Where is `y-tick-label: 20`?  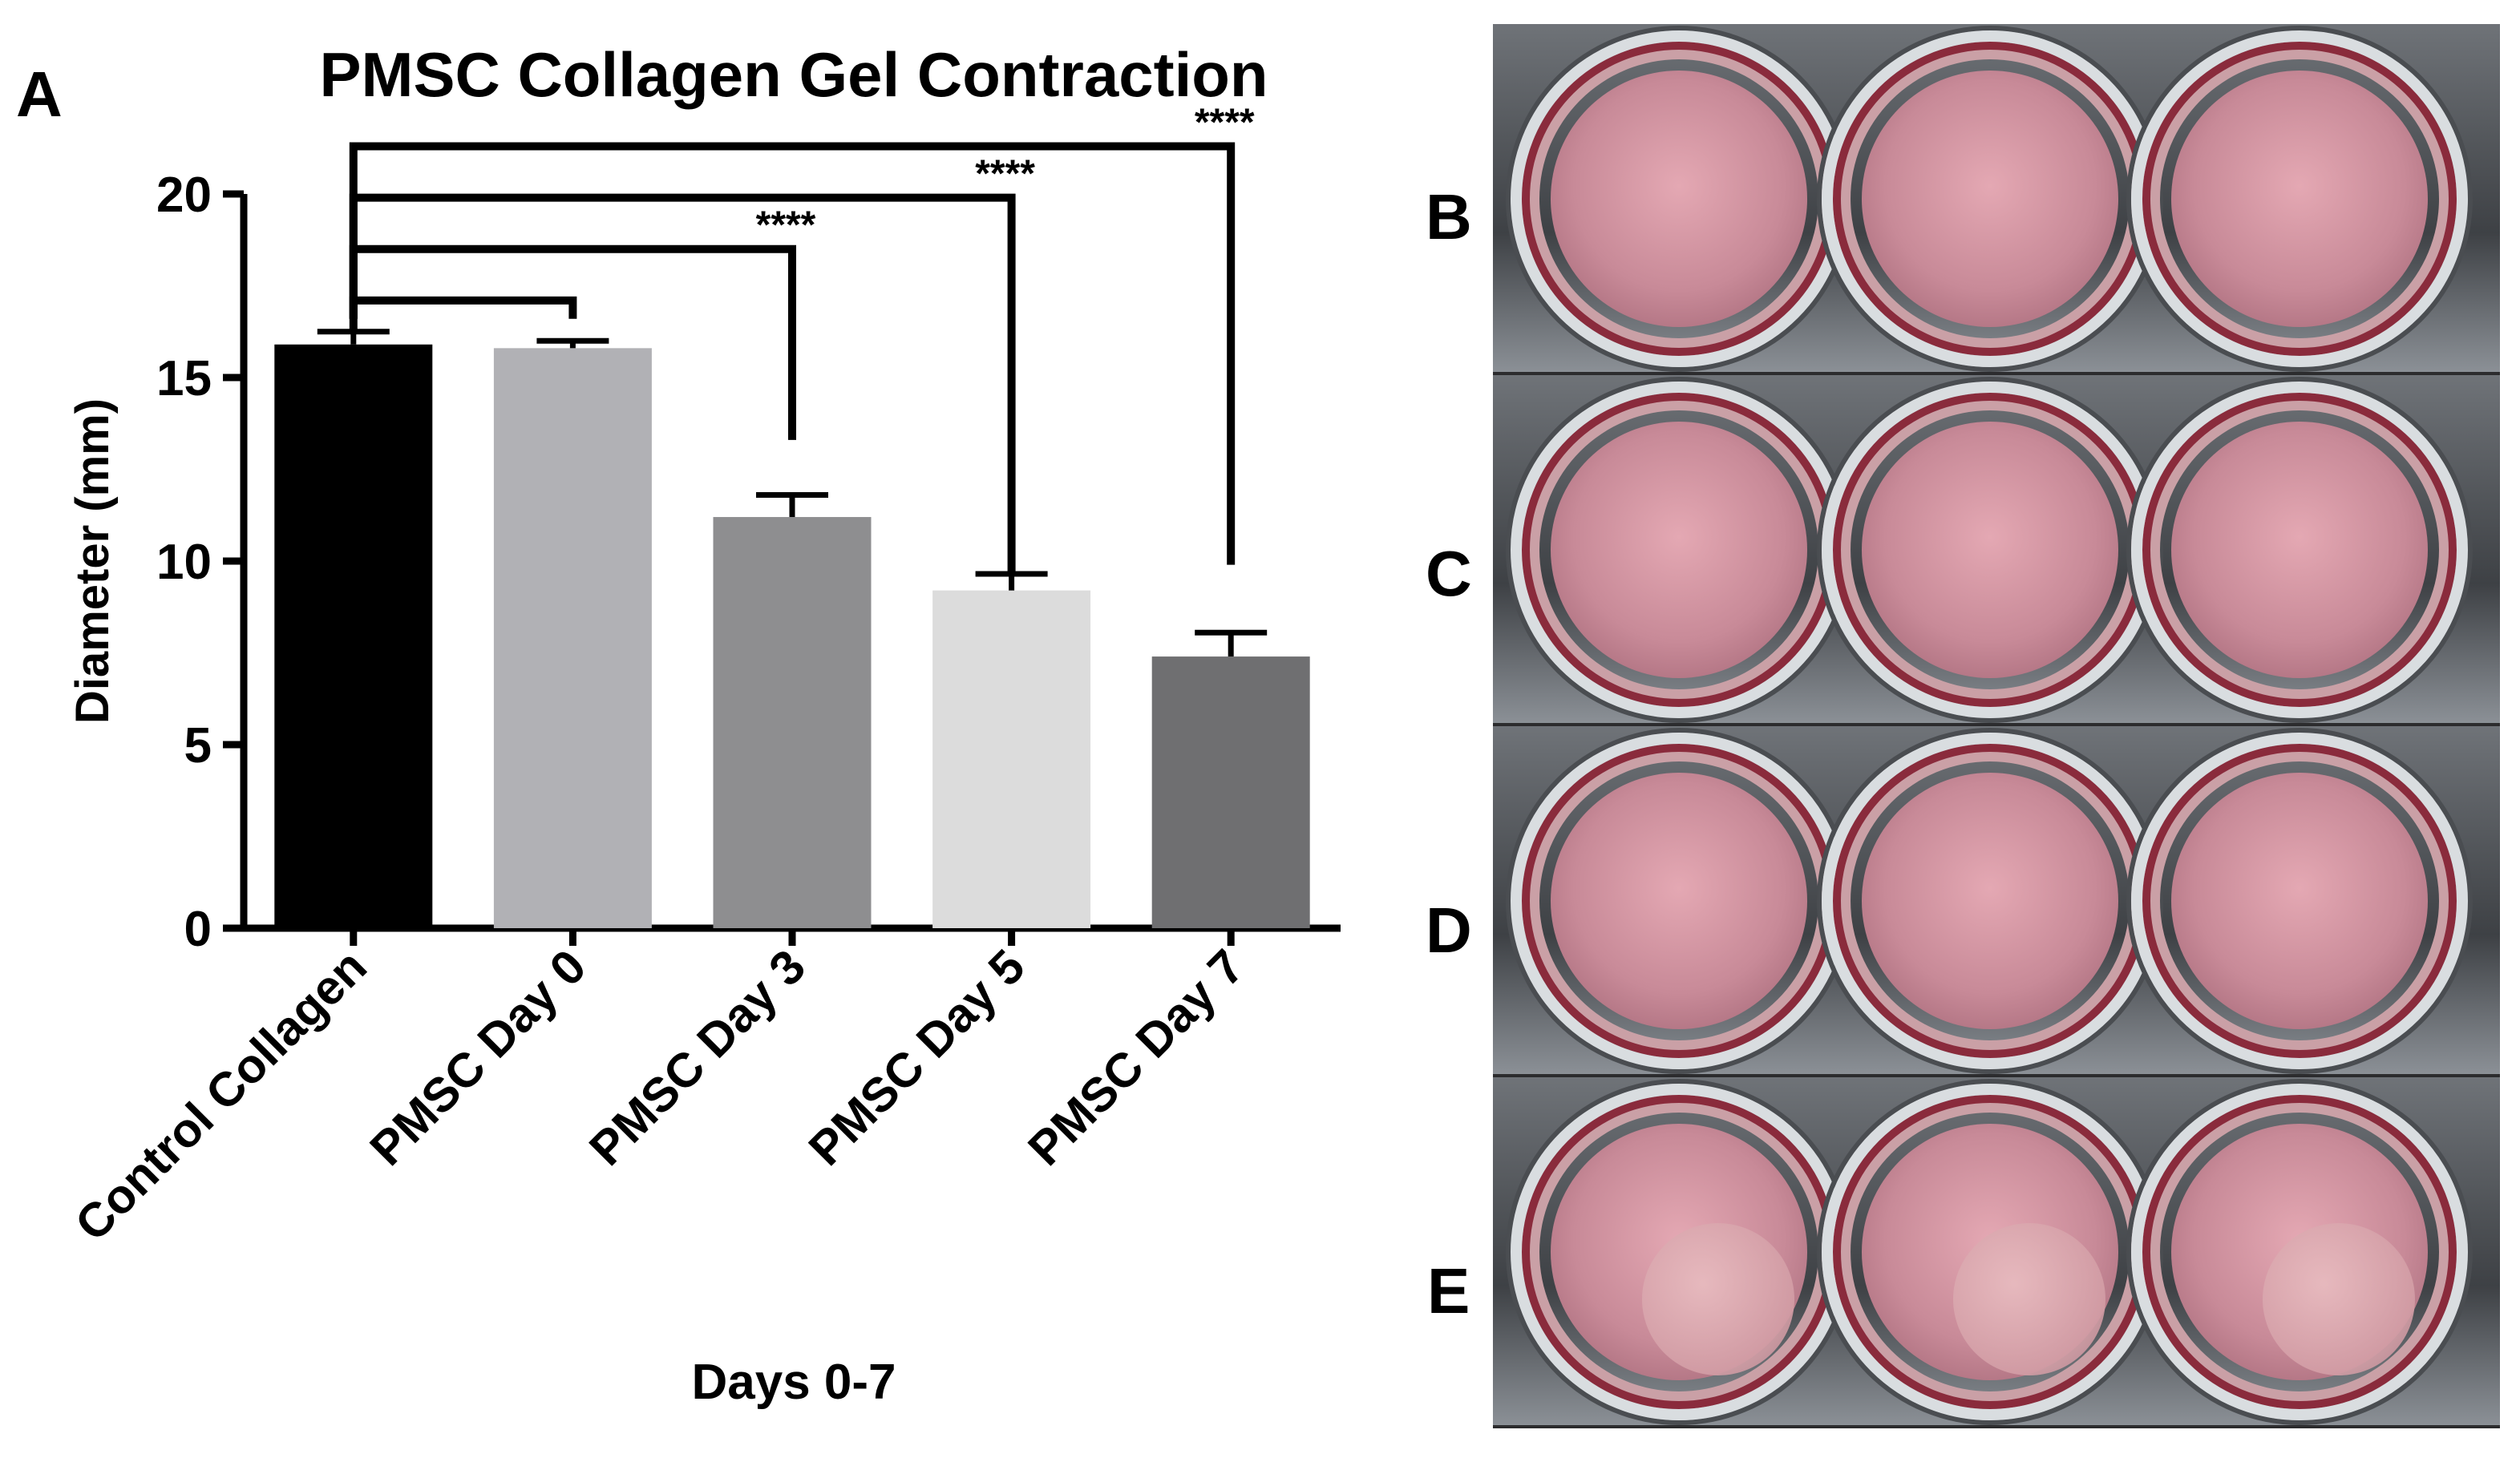
y-tick-label: 20 is located at coordinates (184, 195).